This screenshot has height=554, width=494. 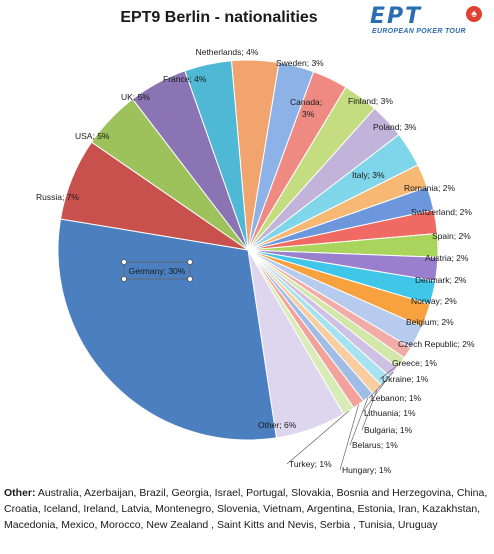 I want to click on slice-label-italy: Italy; 3%, so click(x=368, y=175).